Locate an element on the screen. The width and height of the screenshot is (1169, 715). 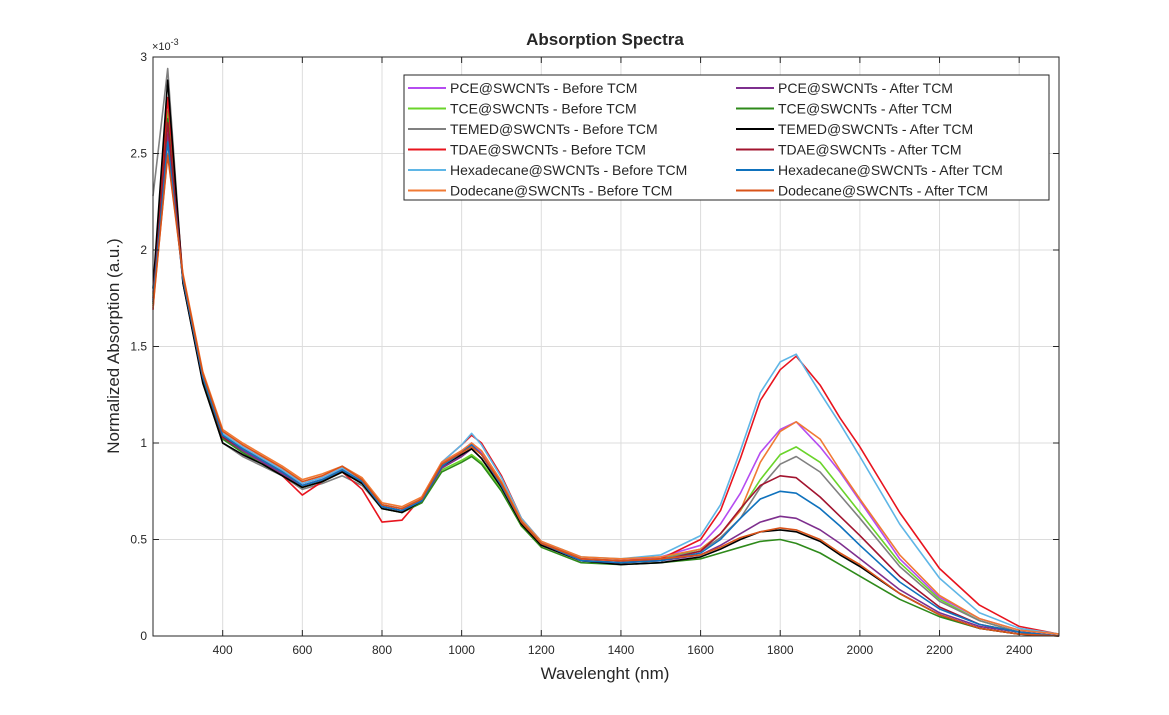
legend-label: PCE@SWCNTs - Before TCM is located at coordinates (543, 88).